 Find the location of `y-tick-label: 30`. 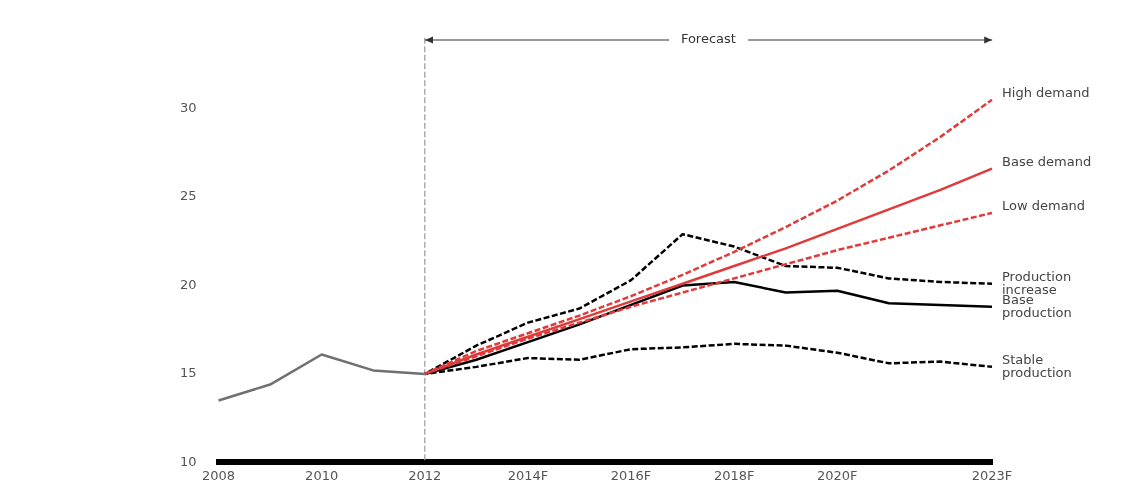

y-tick-label: 30 is located at coordinates (188, 107).